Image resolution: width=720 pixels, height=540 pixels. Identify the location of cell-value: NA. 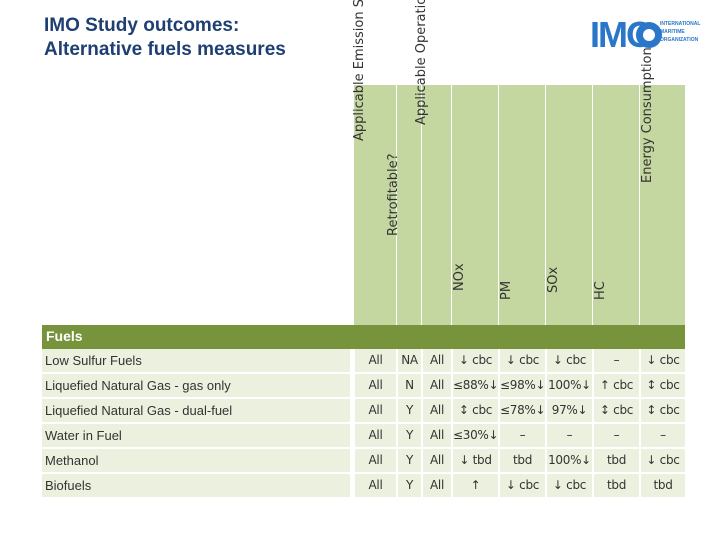
(409, 360).